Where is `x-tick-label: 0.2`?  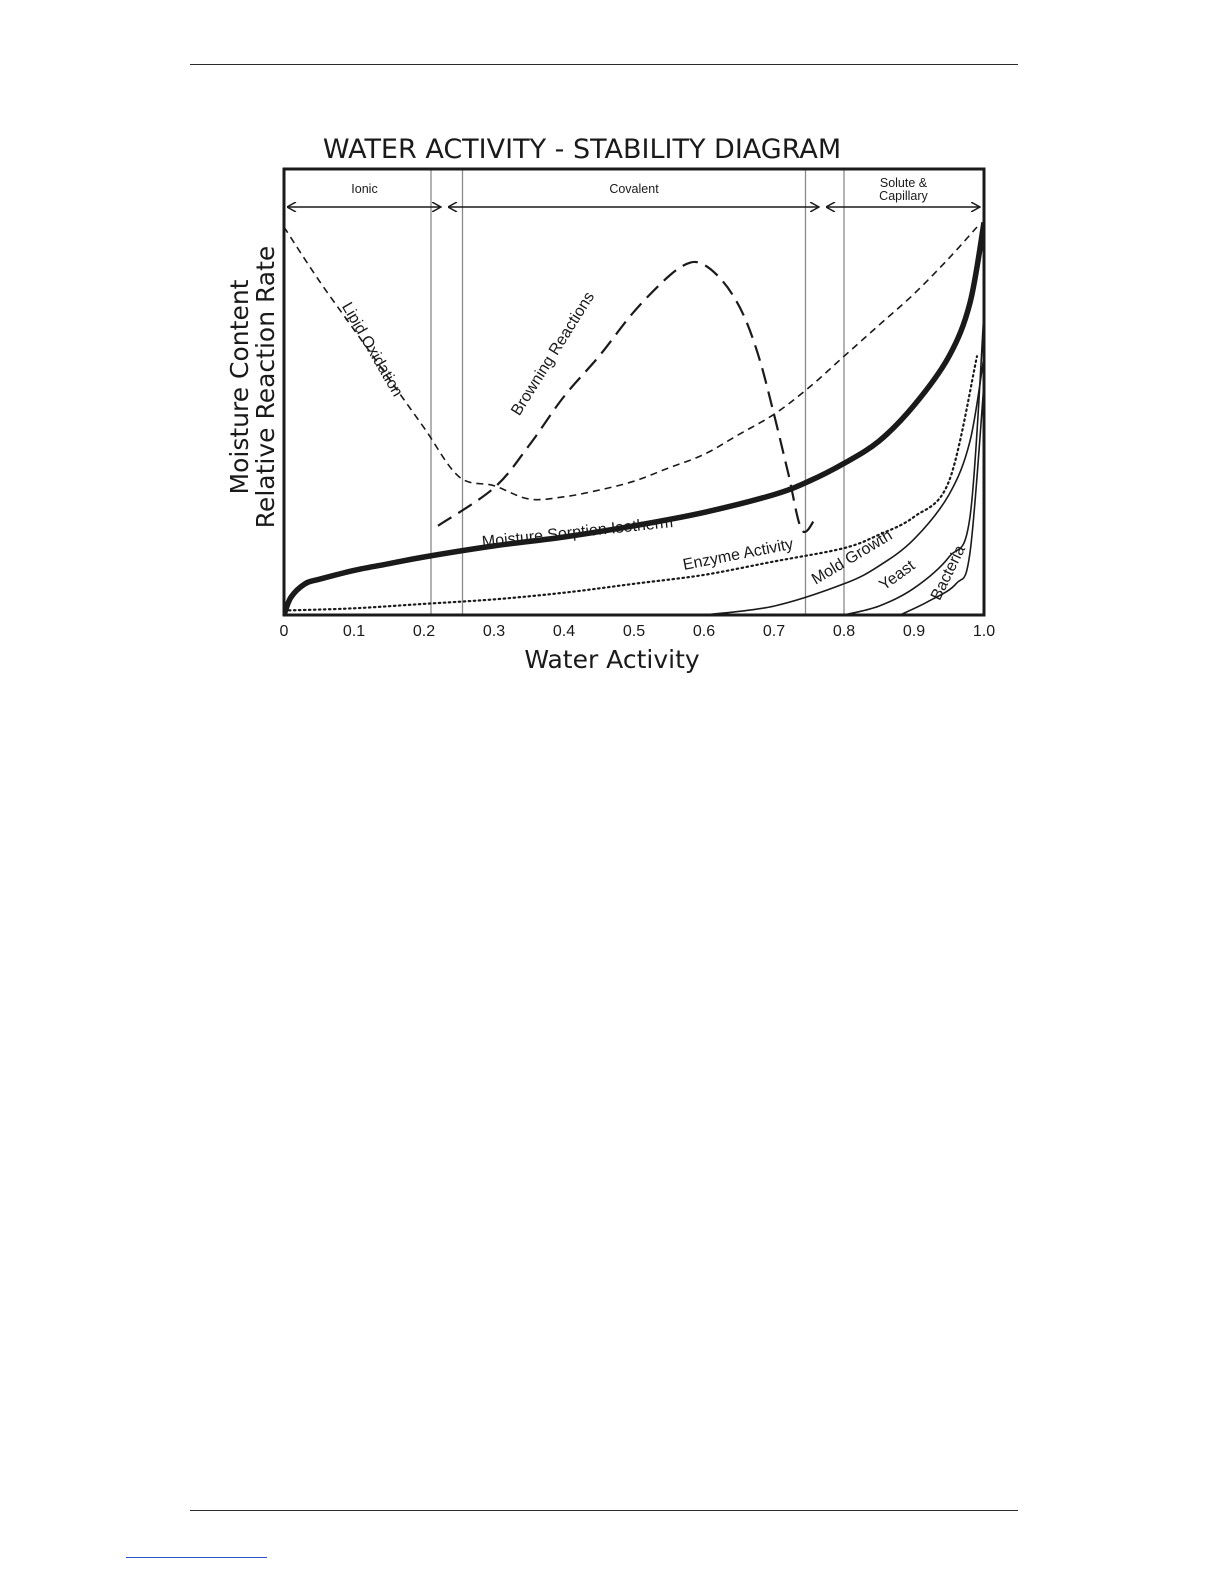 x-tick-label: 0.2 is located at coordinates (424, 631).